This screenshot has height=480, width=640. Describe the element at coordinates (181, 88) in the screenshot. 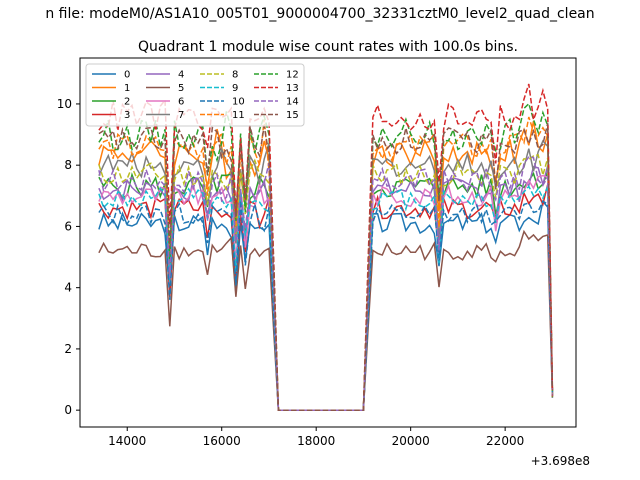

I see `legend-label: 5` at that location.